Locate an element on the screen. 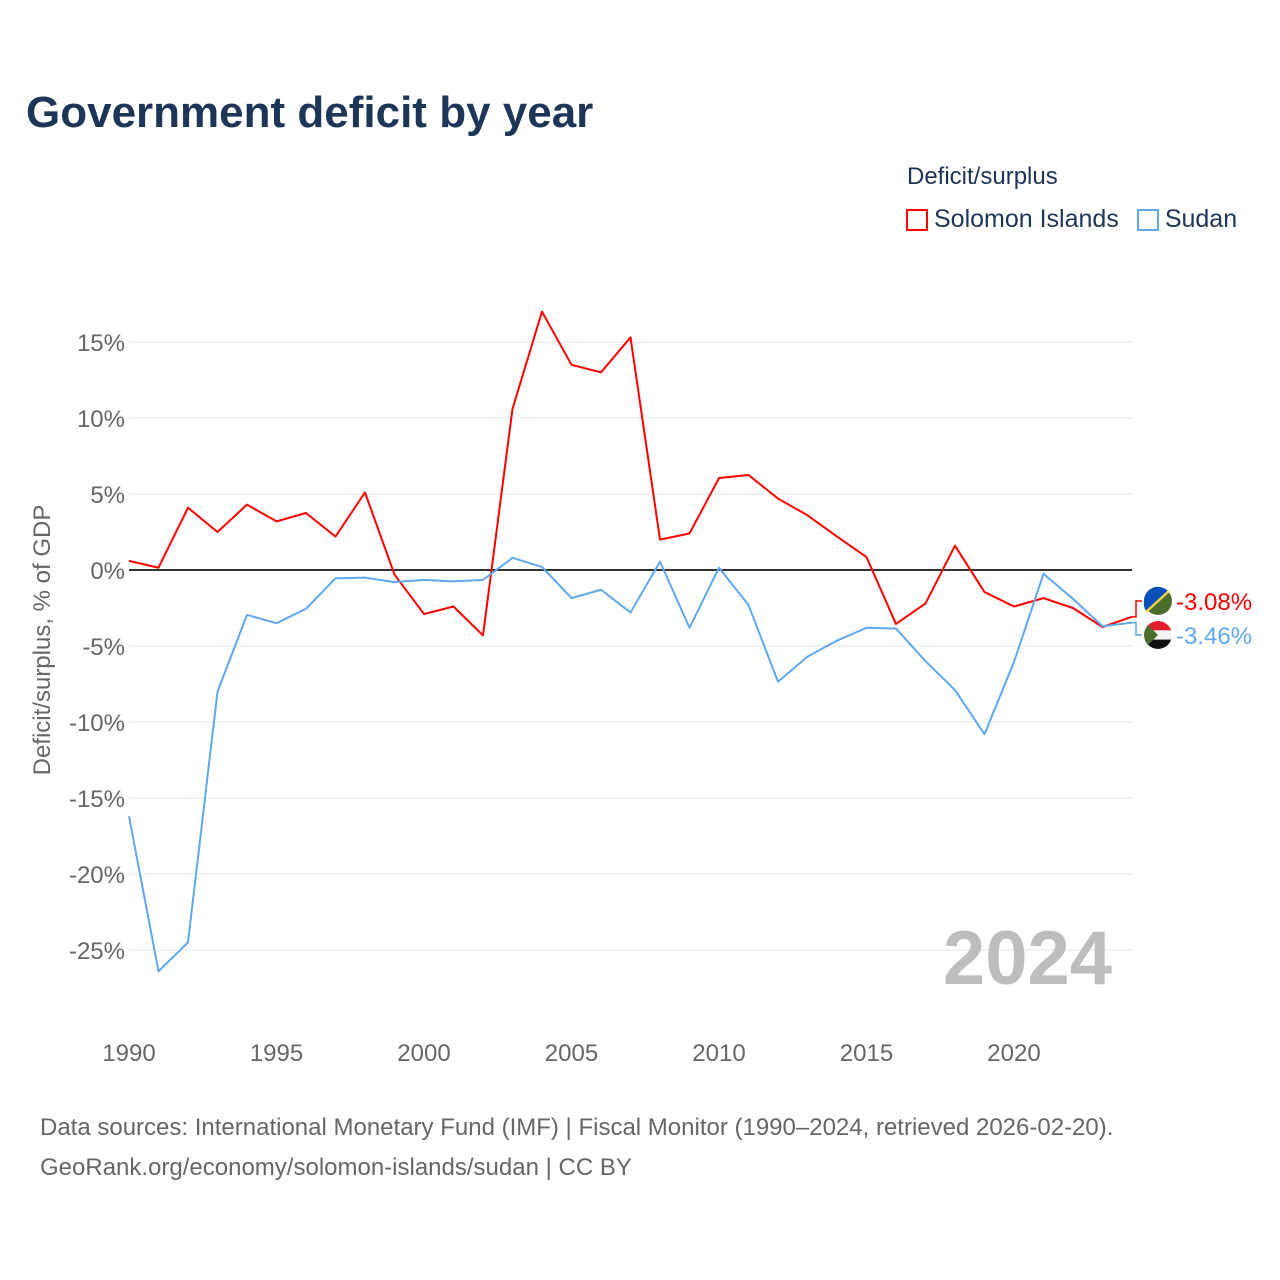 The image size is (1280, 1280). legend-swatch-solomon-islands is located at coordinates (917, 219).